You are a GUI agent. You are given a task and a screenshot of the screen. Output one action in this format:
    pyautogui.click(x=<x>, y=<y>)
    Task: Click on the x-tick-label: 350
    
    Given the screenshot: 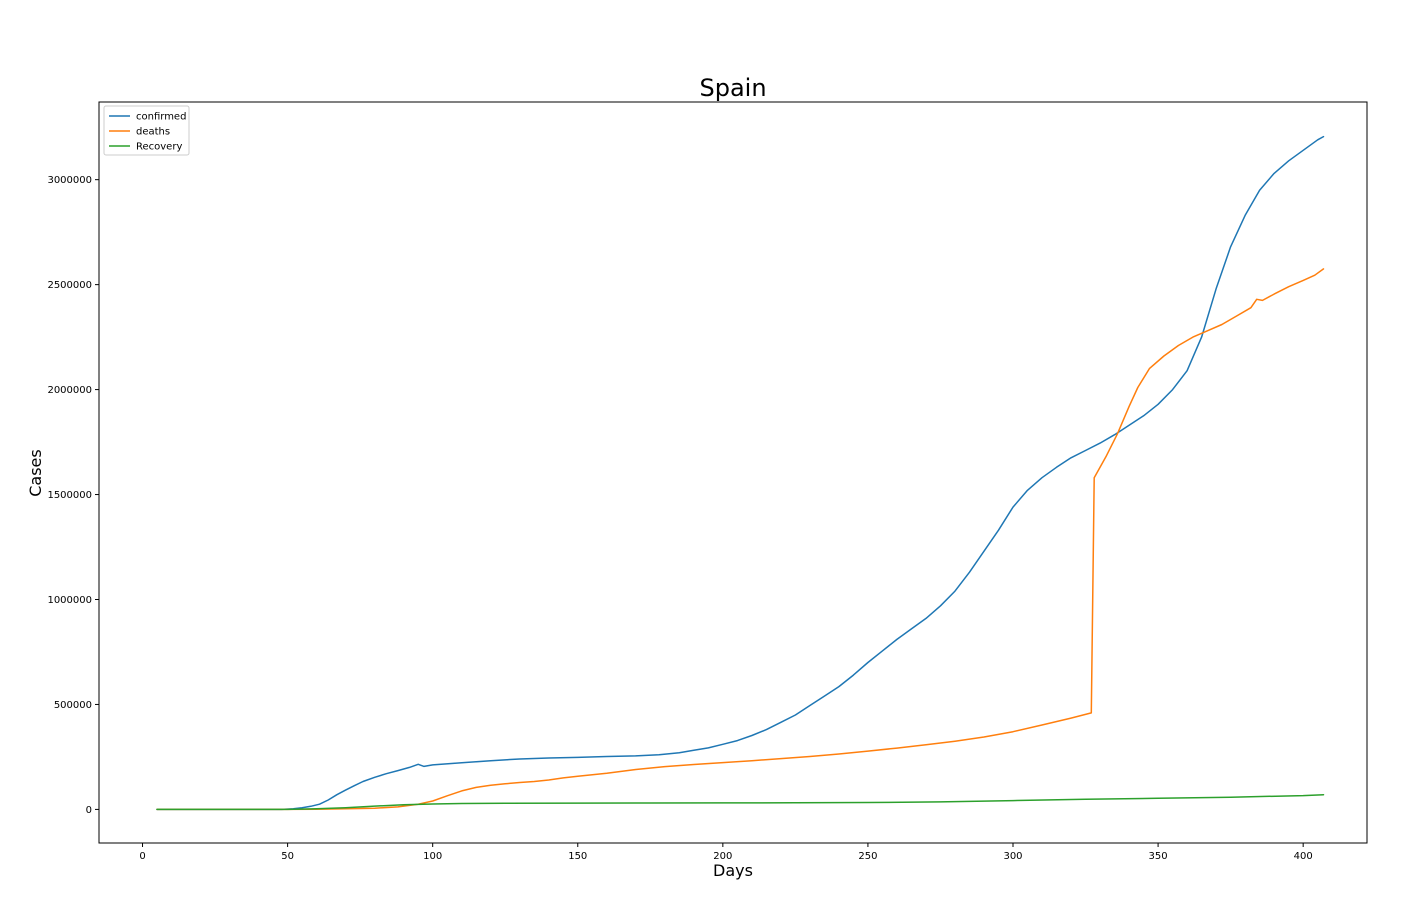 What is the action you would take?
    pyautogui.click(x=1158, y=856)
    